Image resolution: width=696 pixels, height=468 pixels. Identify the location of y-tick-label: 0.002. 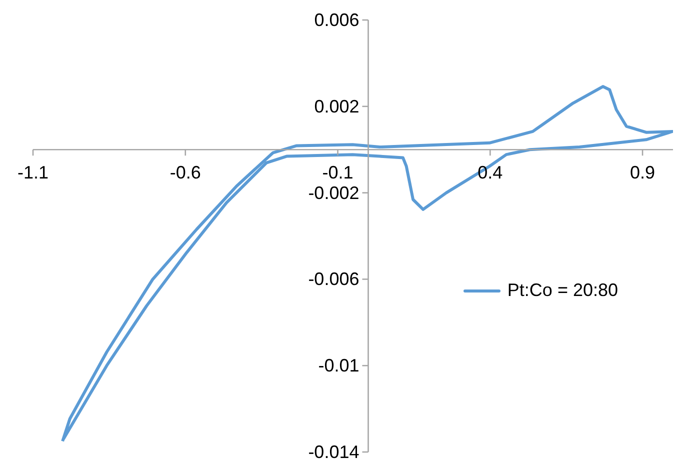
(337, 106).